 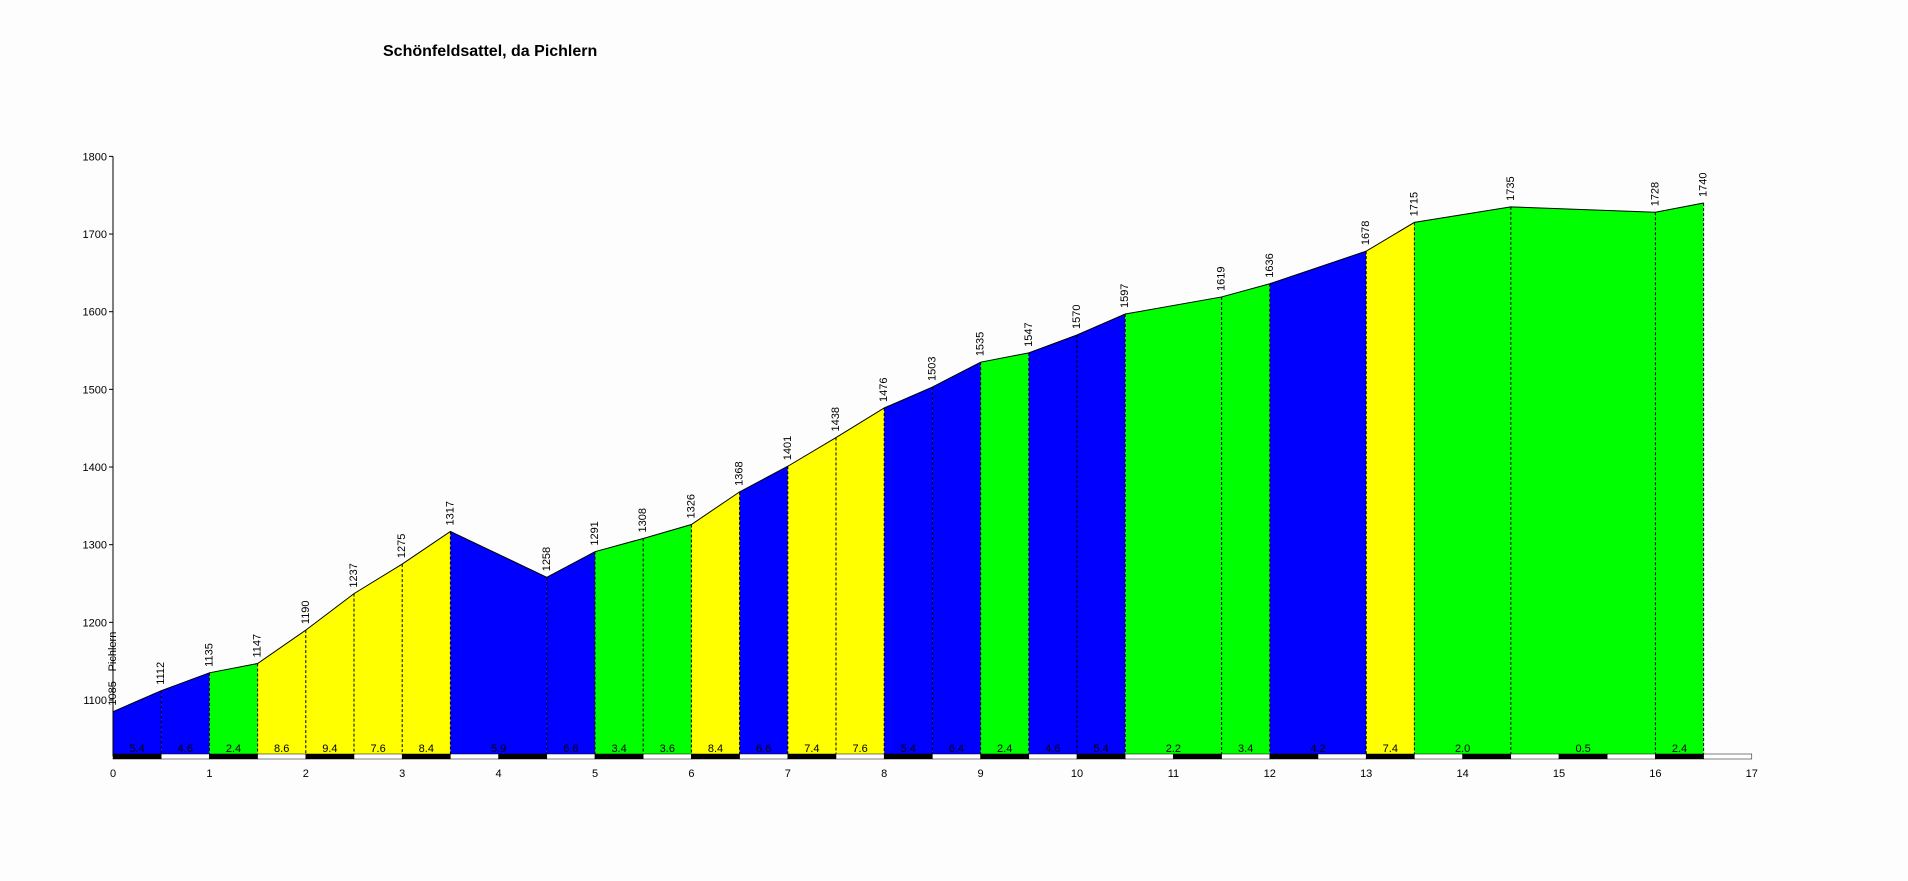 What do you see at coordinates (95, 157) in the screenshot?
I see `y-tick-label: 1800` at bounding box center [95, 157].